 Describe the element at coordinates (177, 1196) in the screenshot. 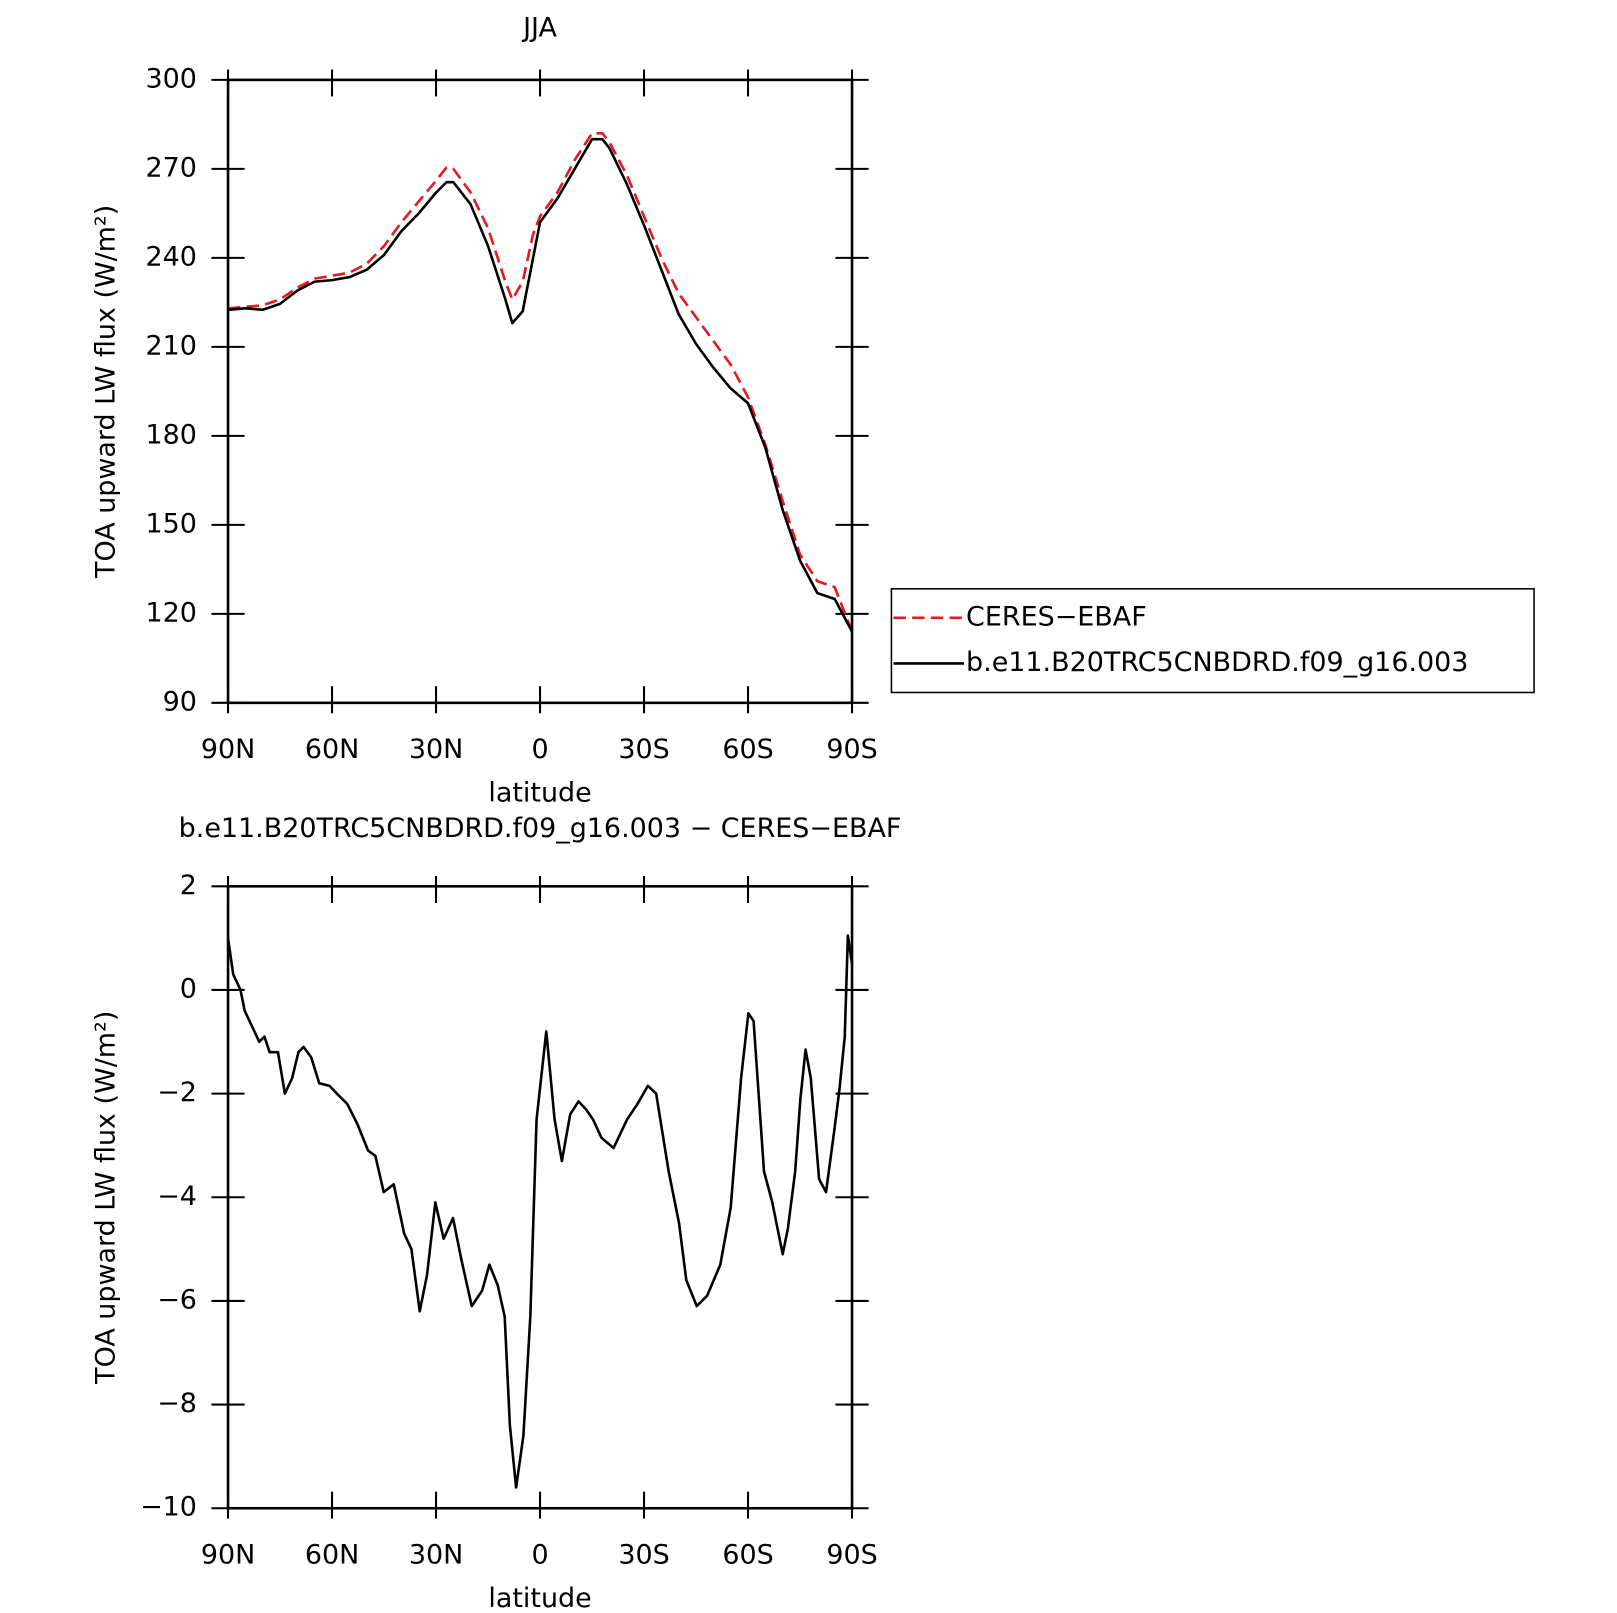

I see `y-tick-label: −4` at that location.